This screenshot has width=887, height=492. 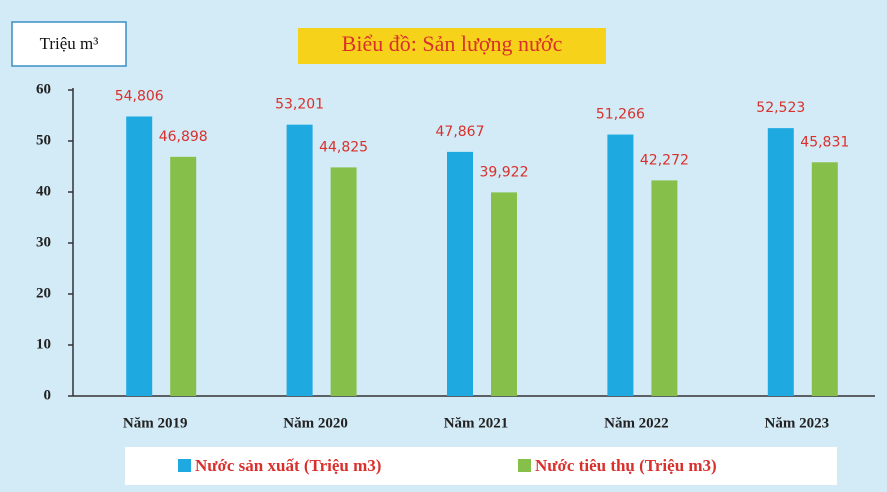 I want to click on x-tick-label: Năm 2023, so click(x=797, y=423).